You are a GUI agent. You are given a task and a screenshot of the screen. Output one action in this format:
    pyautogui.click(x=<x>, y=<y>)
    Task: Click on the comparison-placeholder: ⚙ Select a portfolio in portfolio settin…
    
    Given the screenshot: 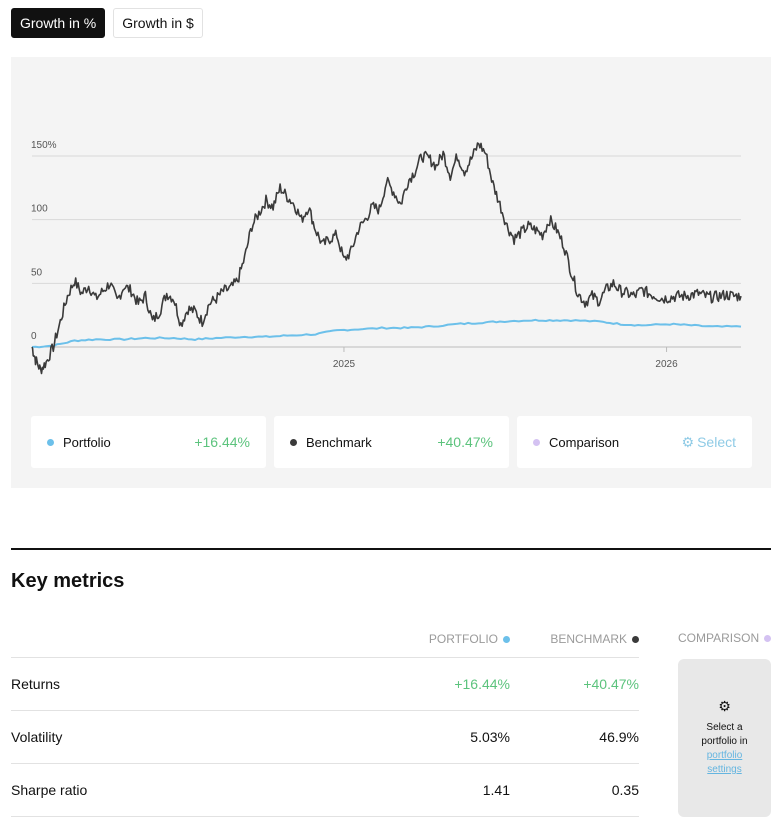 What is the action you would take?
    pyautogui.click(x=724, y=738)
    